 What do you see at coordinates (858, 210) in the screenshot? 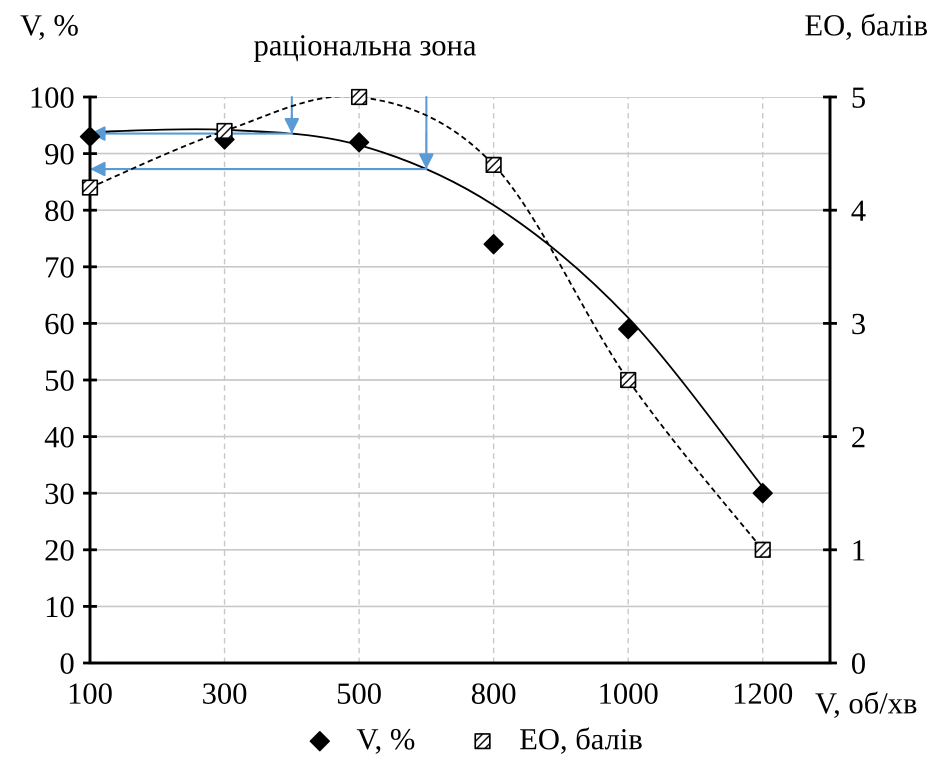
I see `y2-tick-label: 4` at bounding box center [858, 210].